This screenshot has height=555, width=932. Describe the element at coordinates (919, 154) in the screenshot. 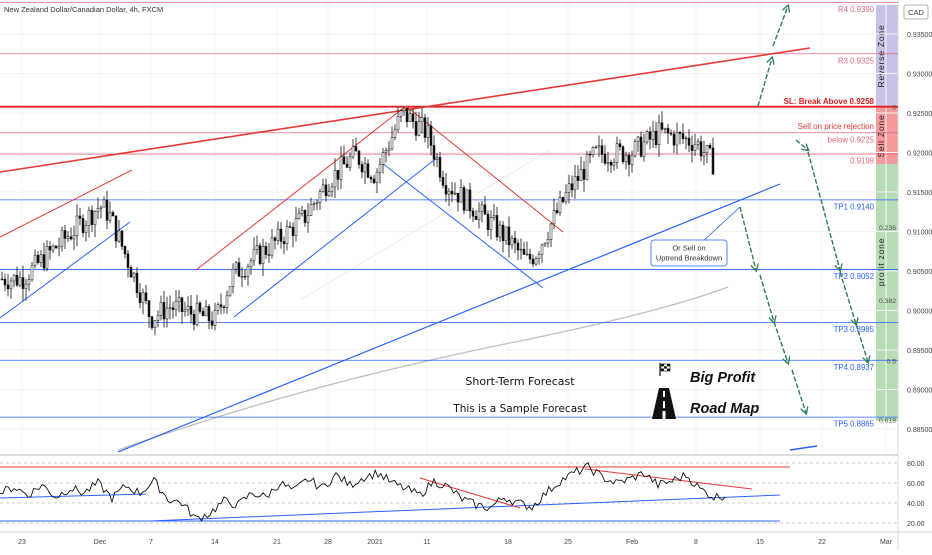

I see `price-tick-label: 0.92000` at that location.